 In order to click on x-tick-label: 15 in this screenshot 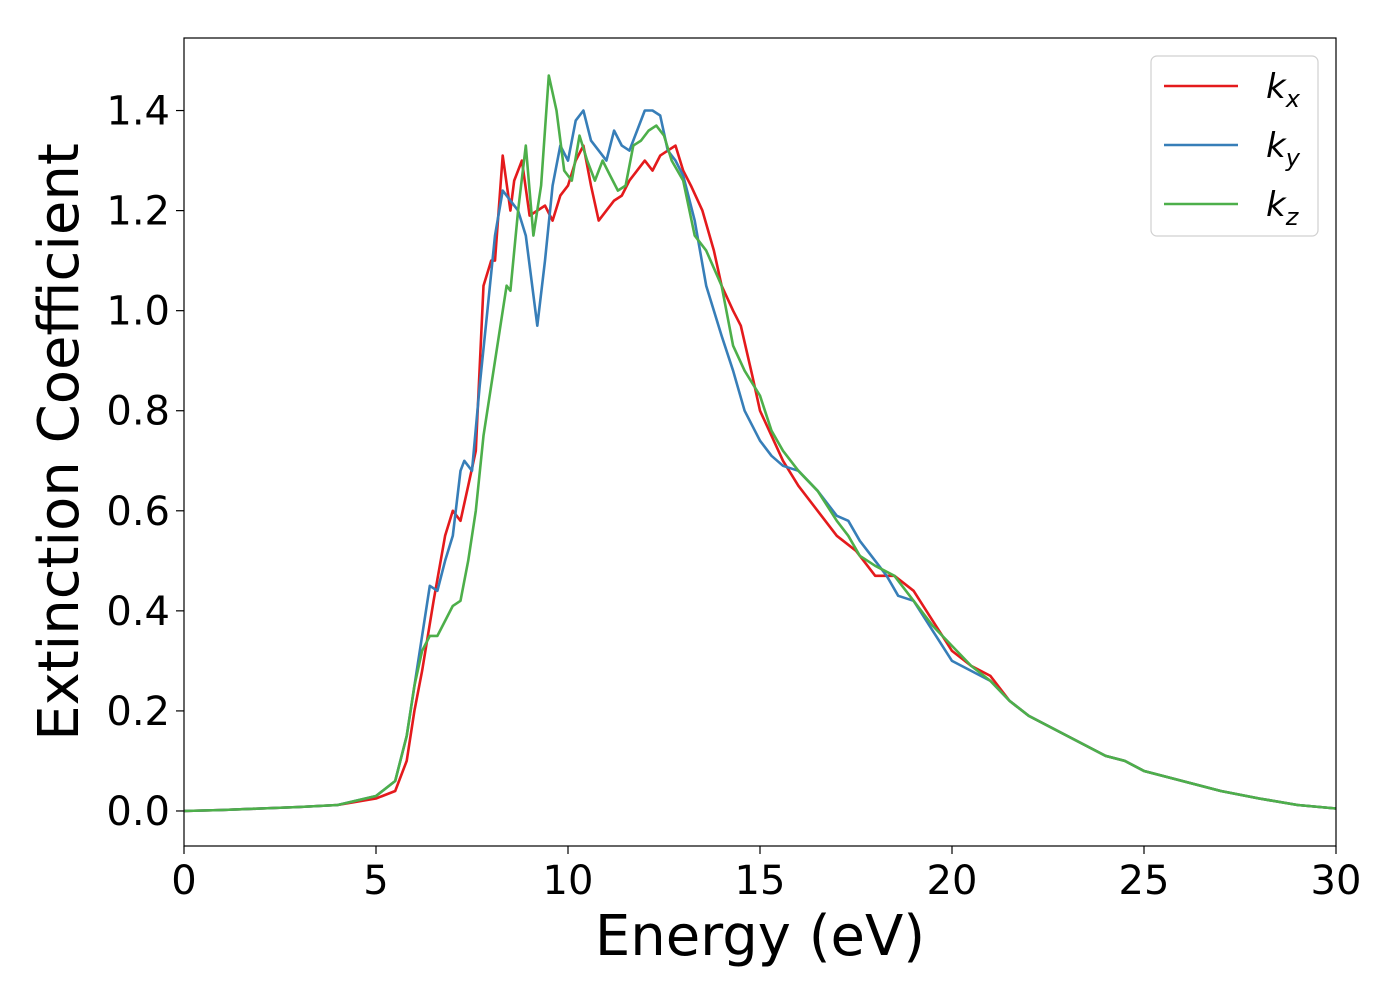, I will do `click(760, 881)`.